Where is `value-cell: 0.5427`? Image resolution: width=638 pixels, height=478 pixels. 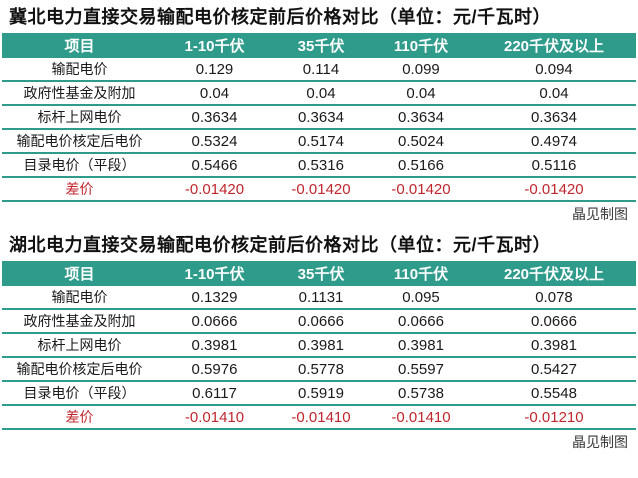 value-cell: 0.5427 is located at coordinates (554, 369).